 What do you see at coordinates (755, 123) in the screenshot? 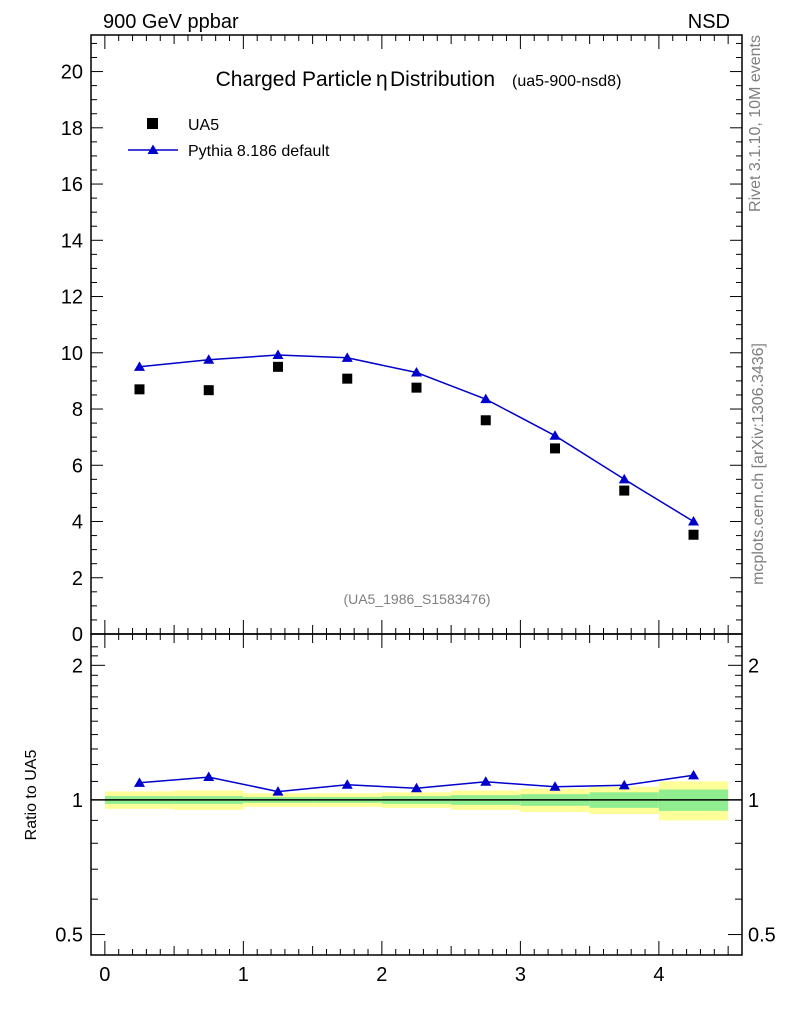
I see `rivet-label: Rivet 3.1.10, 10M events` at bounding box center [755, 123].